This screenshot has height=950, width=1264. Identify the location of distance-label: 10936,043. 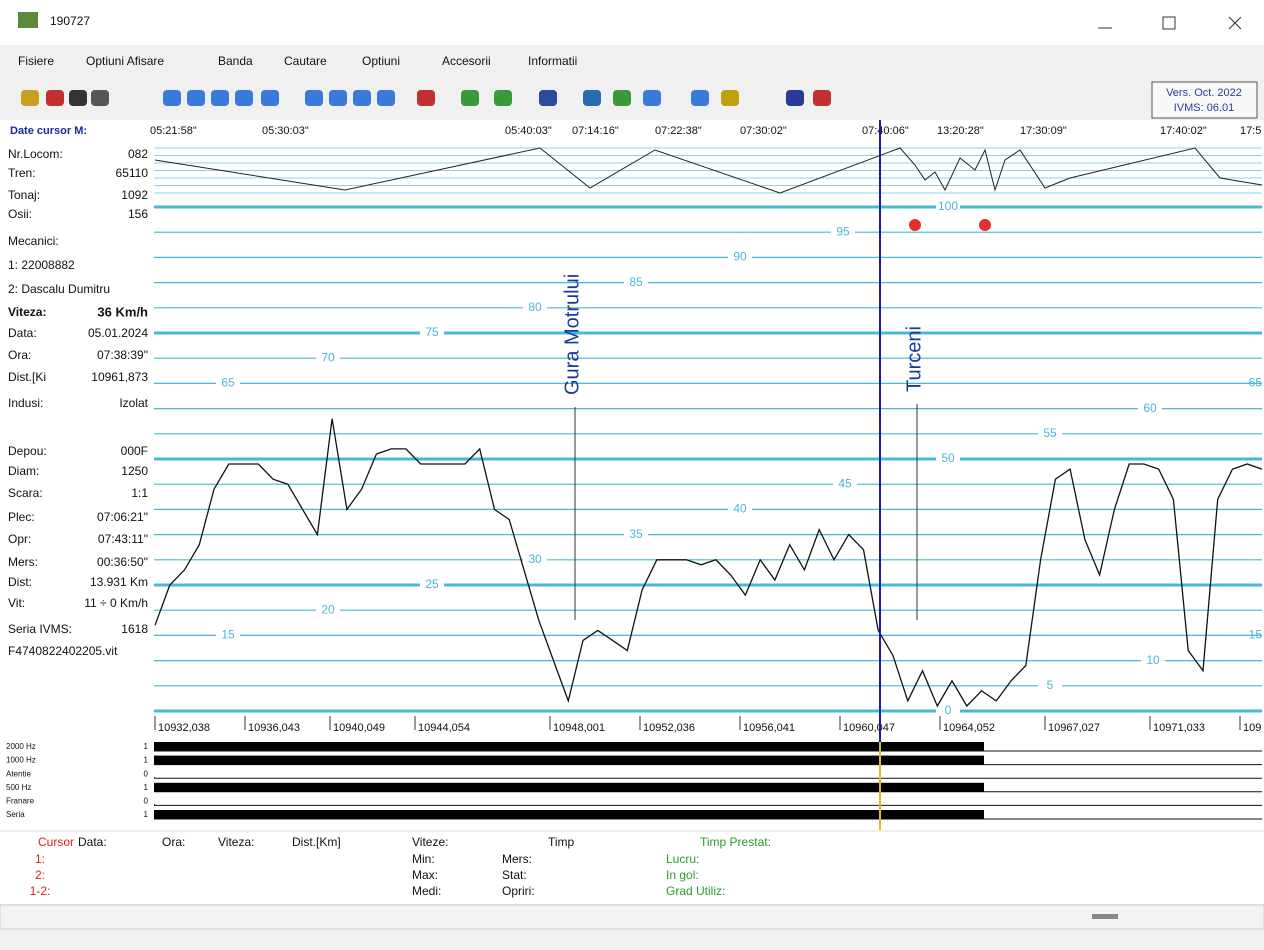
(274, 728).